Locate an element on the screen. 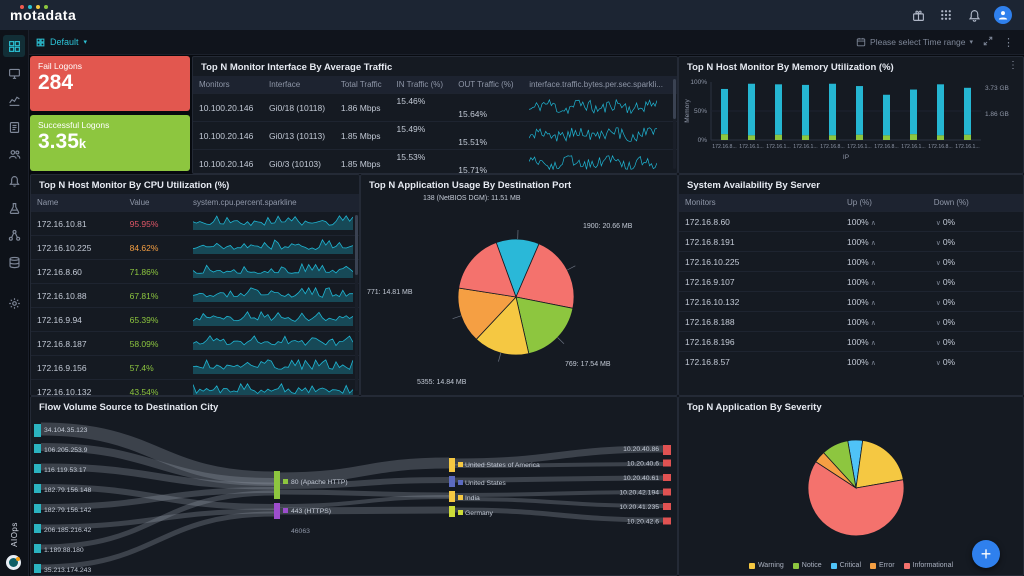 The height and width of the screenshot is (576, 1024). user-avatar is located at coordinates (1003, 15).